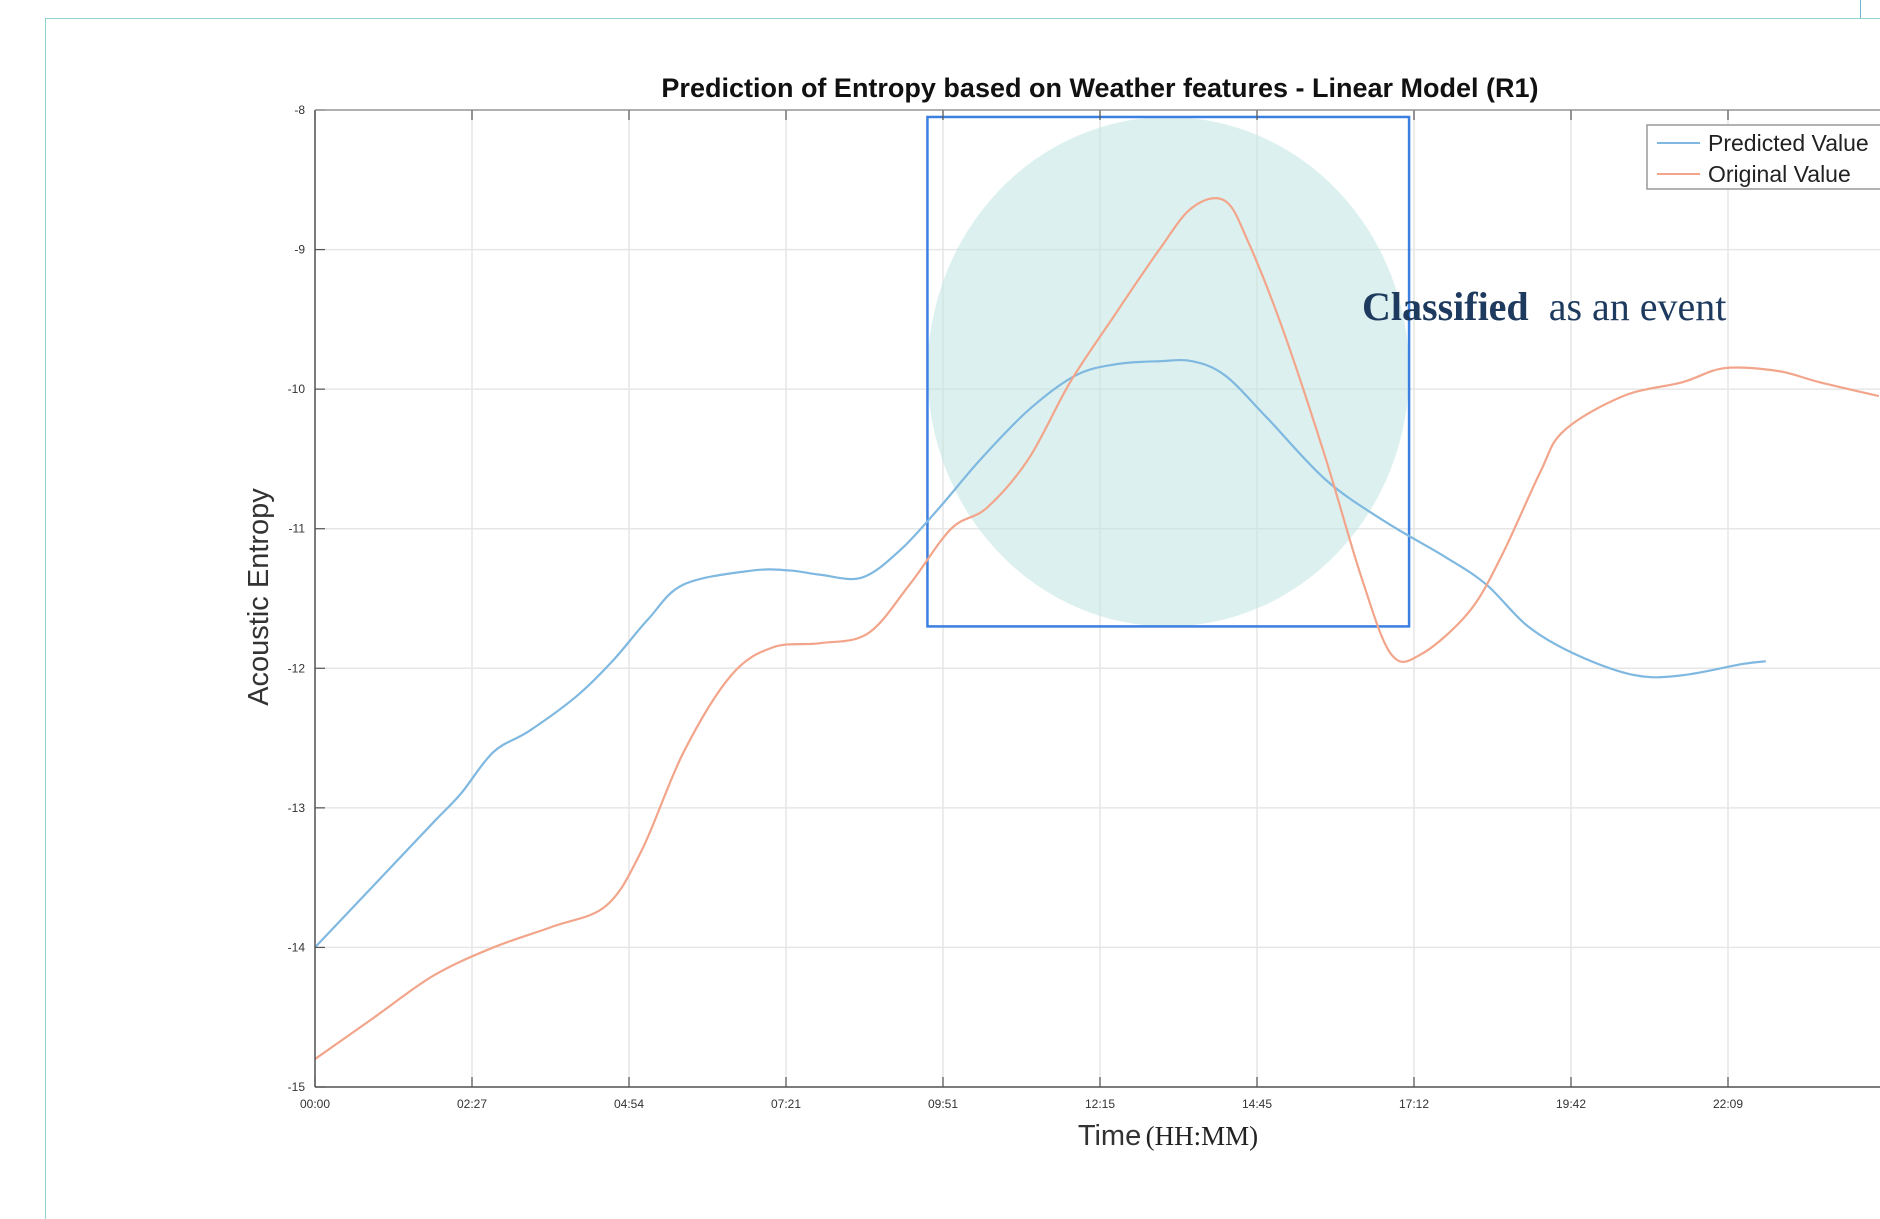 Image resolution: width=1880 pixels, height=1219 pixels. Describe the element at coordinates (1638, 306) in the screenshot. I see `annotation-rest: as an event` at that location.